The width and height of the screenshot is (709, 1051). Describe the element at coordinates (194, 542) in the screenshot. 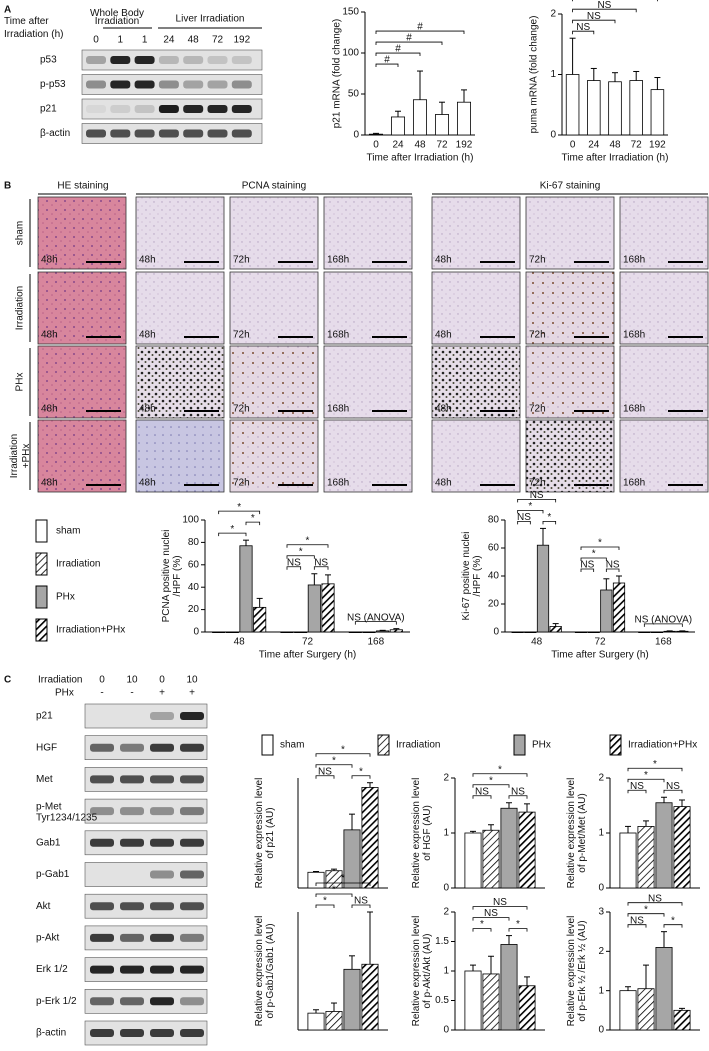

I see `y-tick-label: 80` at that location.